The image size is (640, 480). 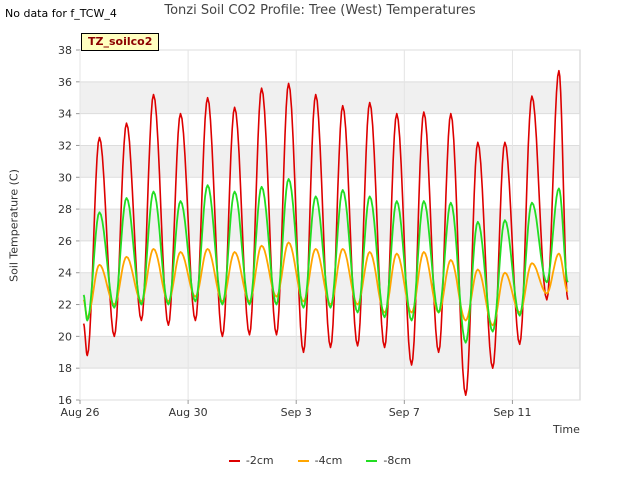 I want to click on legend-swatch-4cm, so click(x=303, y=460).